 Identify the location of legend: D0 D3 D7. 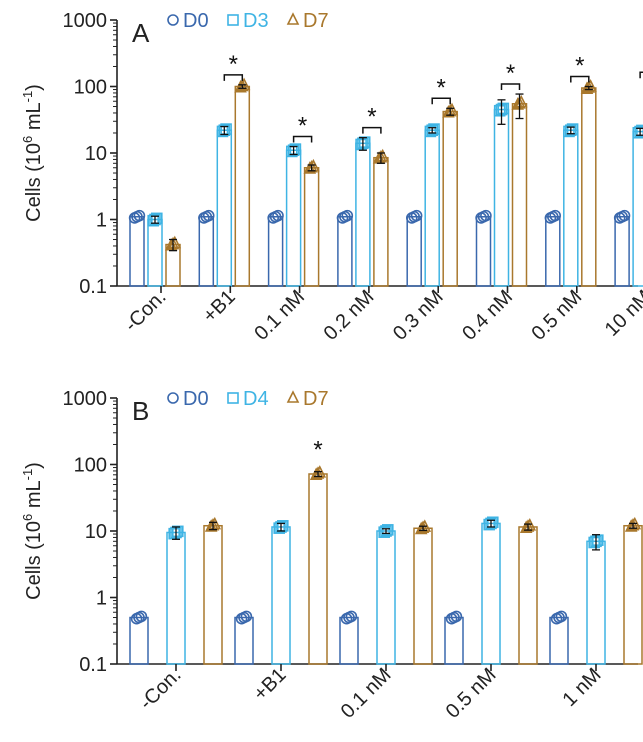
(248, 21).